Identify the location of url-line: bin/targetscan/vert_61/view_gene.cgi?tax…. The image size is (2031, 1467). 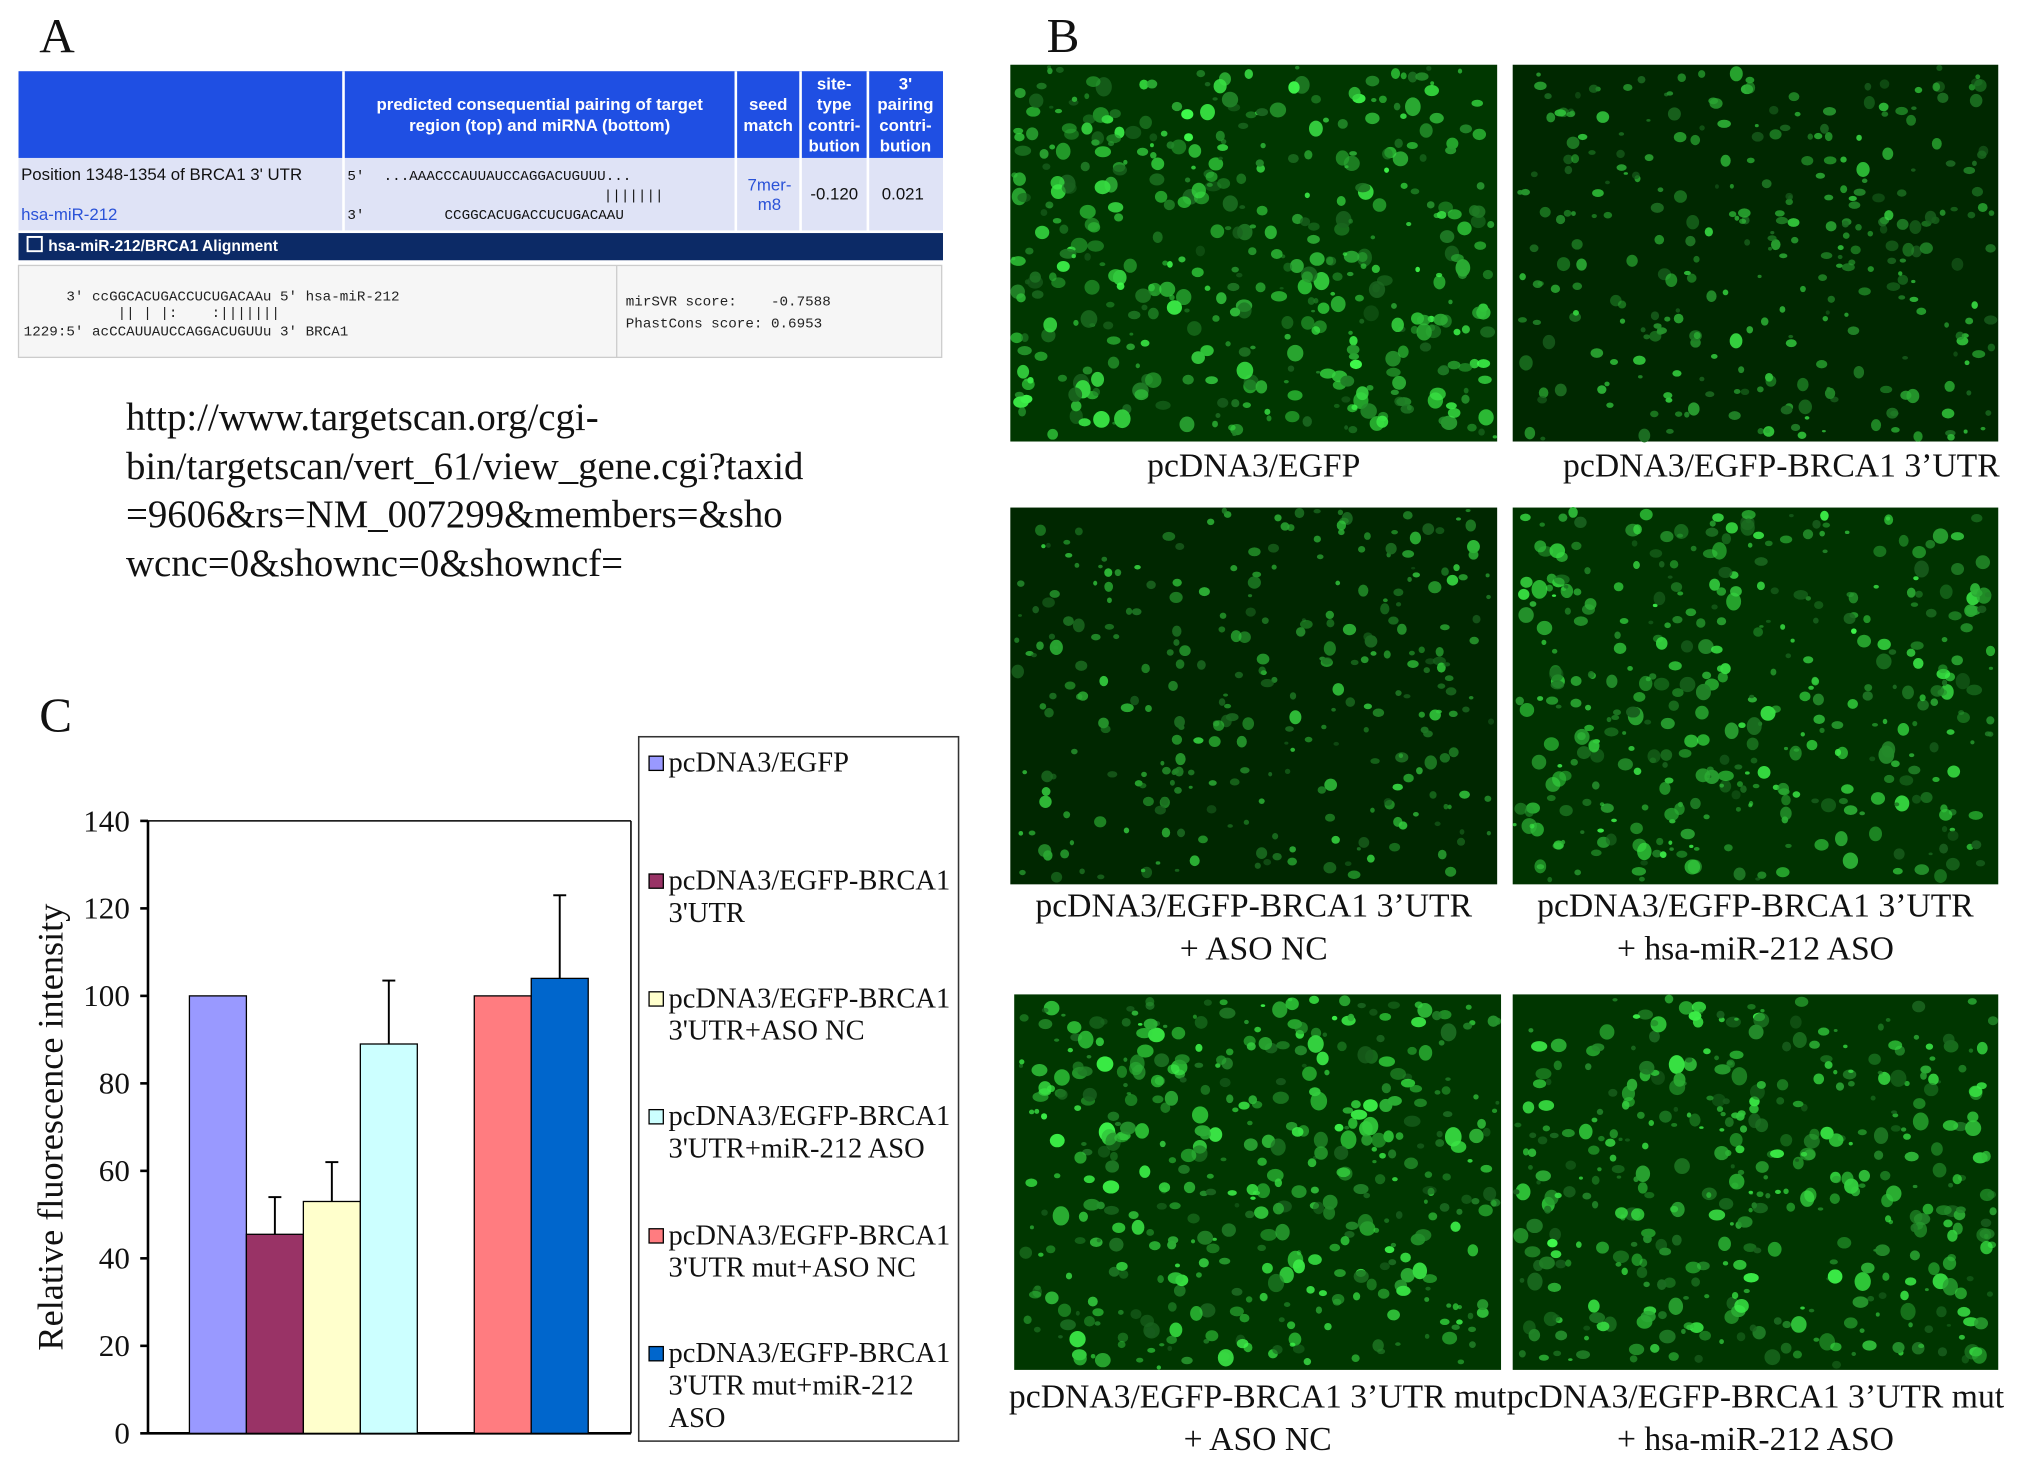
(464, 466).